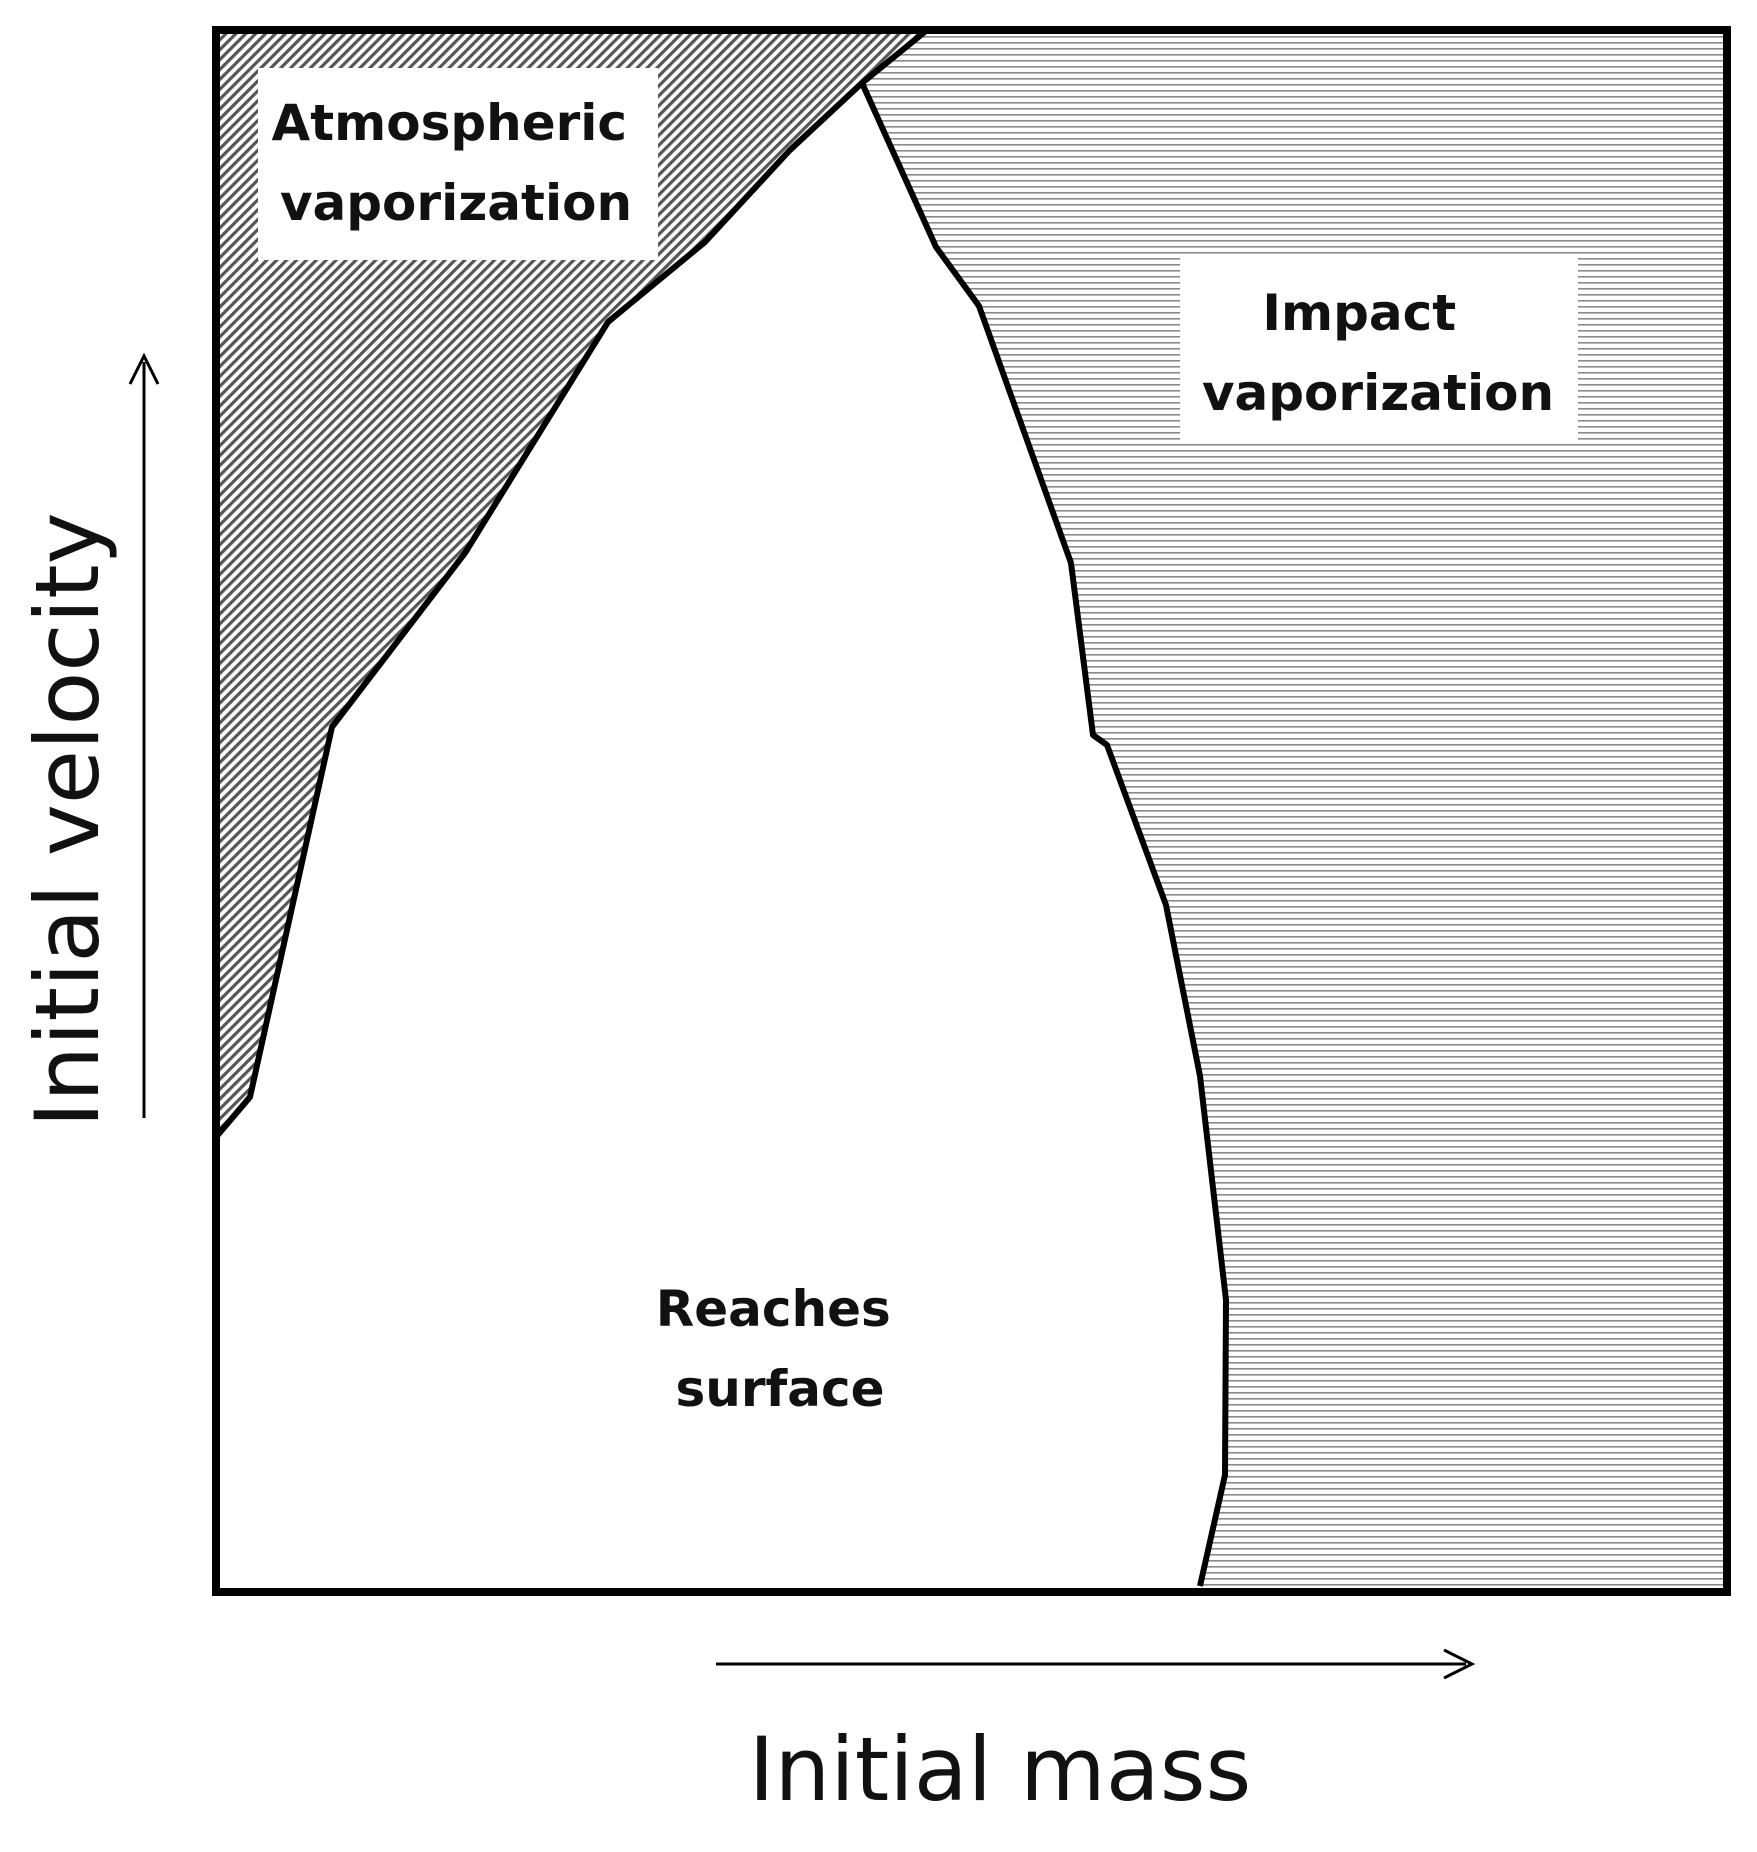 The width and height of the screenshot is (1757, 1852). Describe the element at coordinates (456, 203) in the screenshot. I see `atmospheric-label-line2: vaporization` at that location.